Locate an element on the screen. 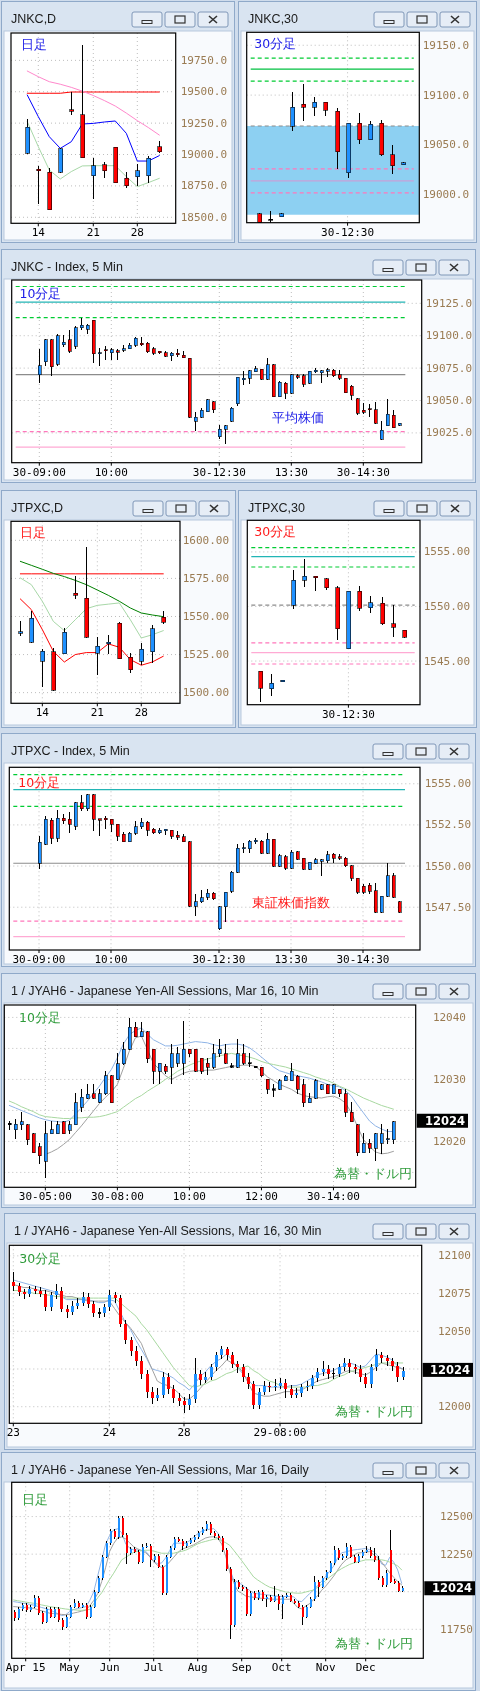  y-tick-label: 1552.50 is located at coordinates (447, 825).